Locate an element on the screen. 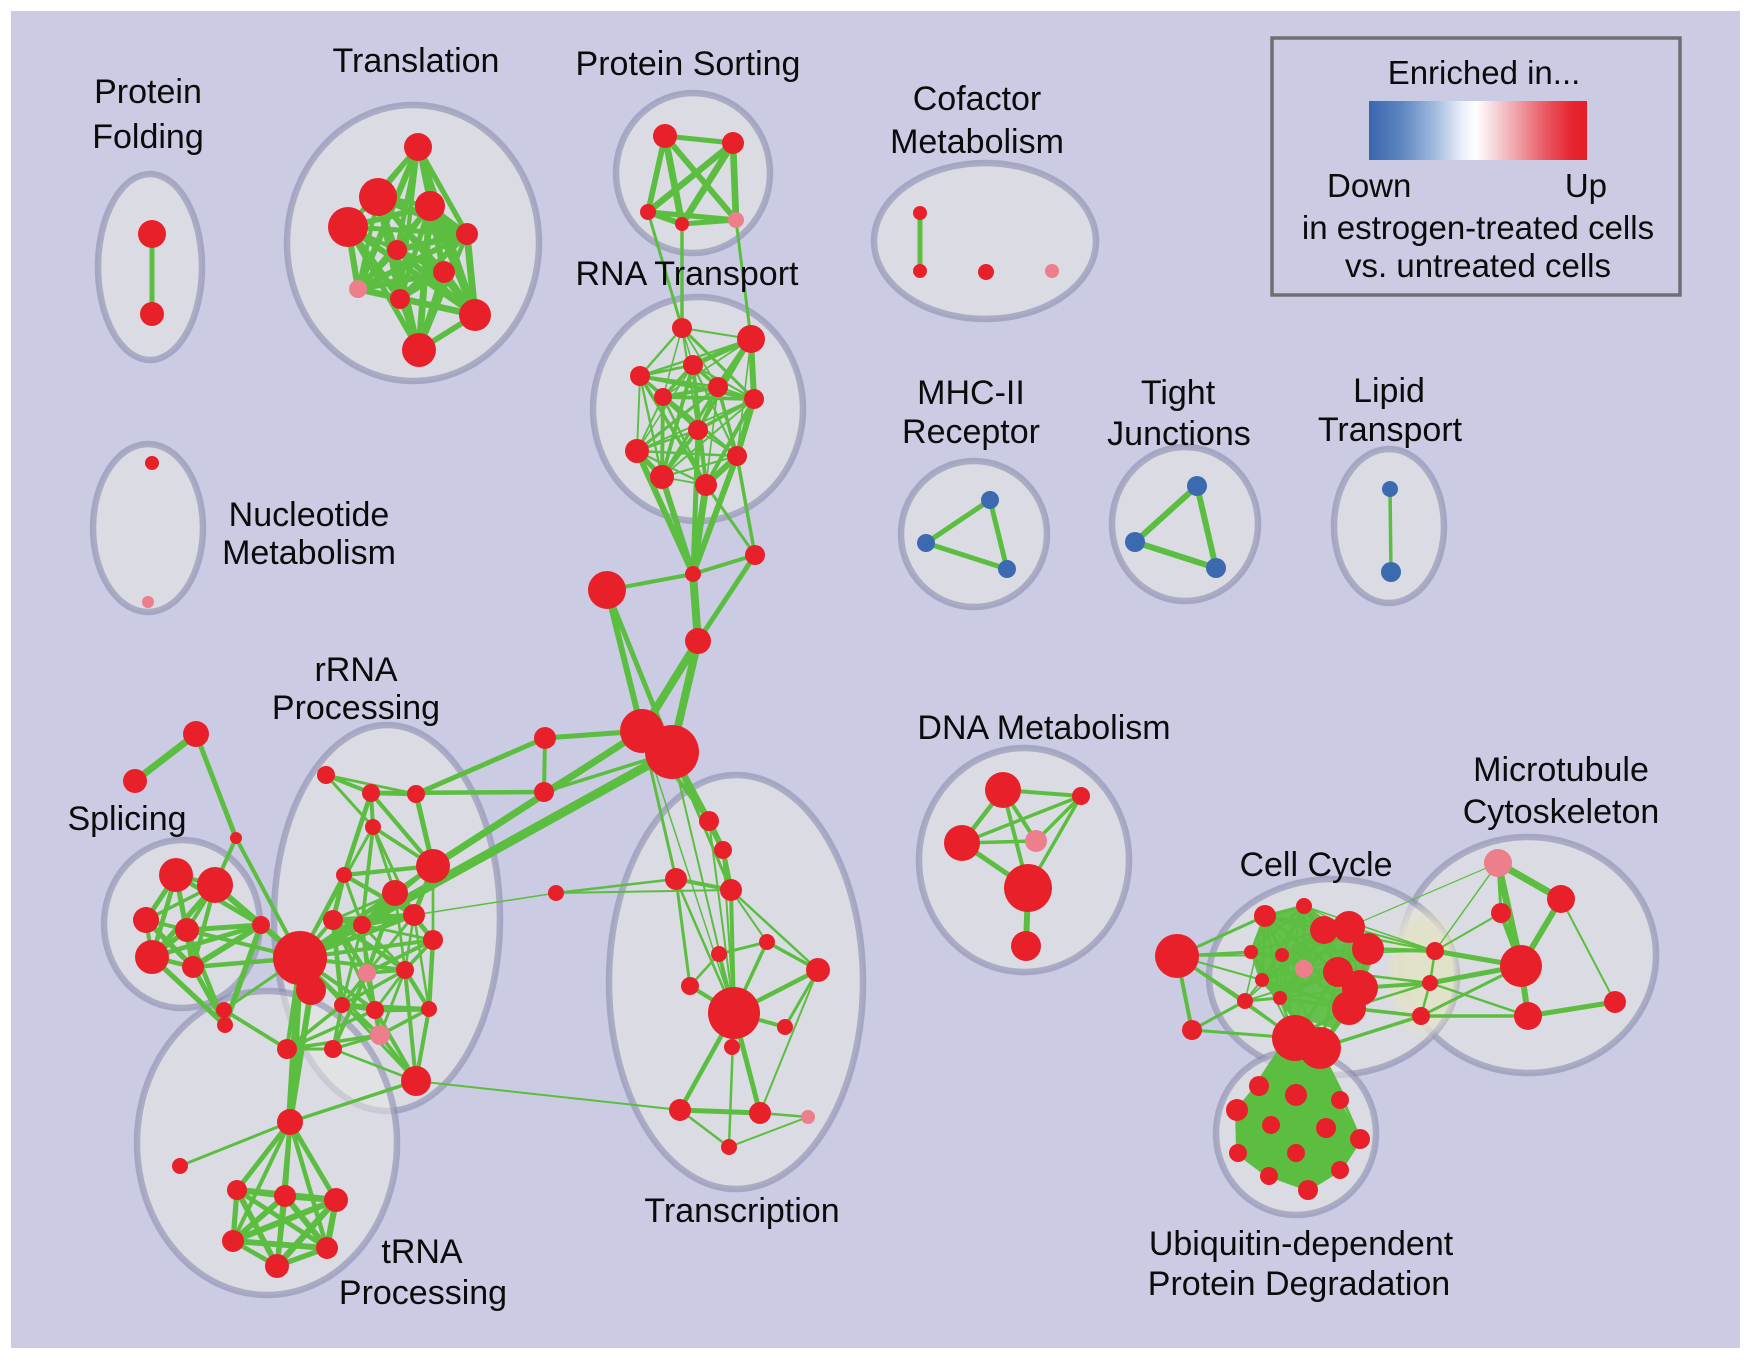 This screenshot has width=1750, height=1365. svg-text: Down is located at coordinates (1369, 185).